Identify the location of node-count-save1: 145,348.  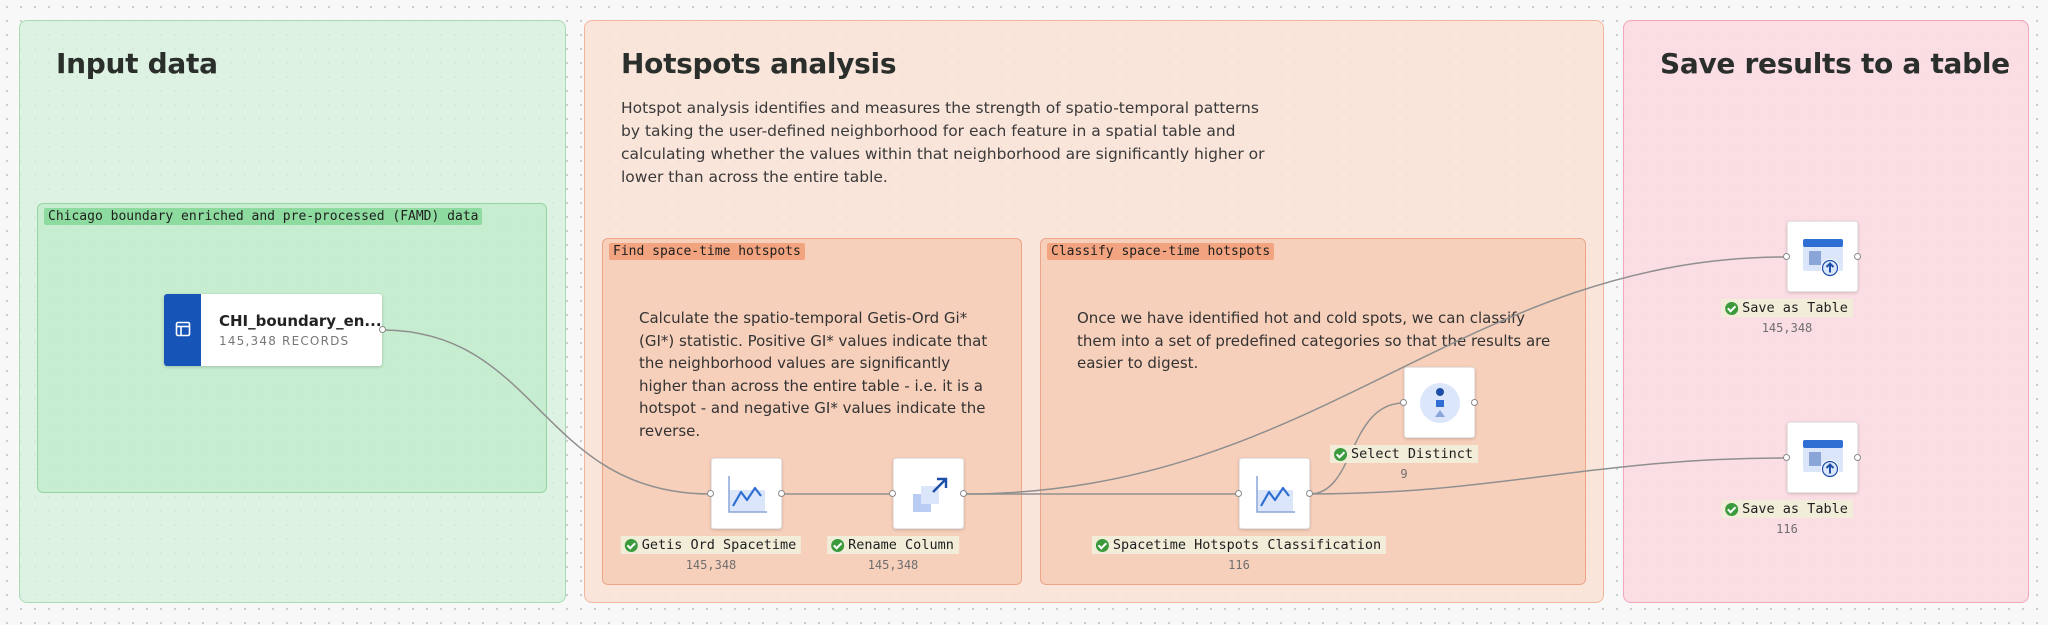
(1787, 328).